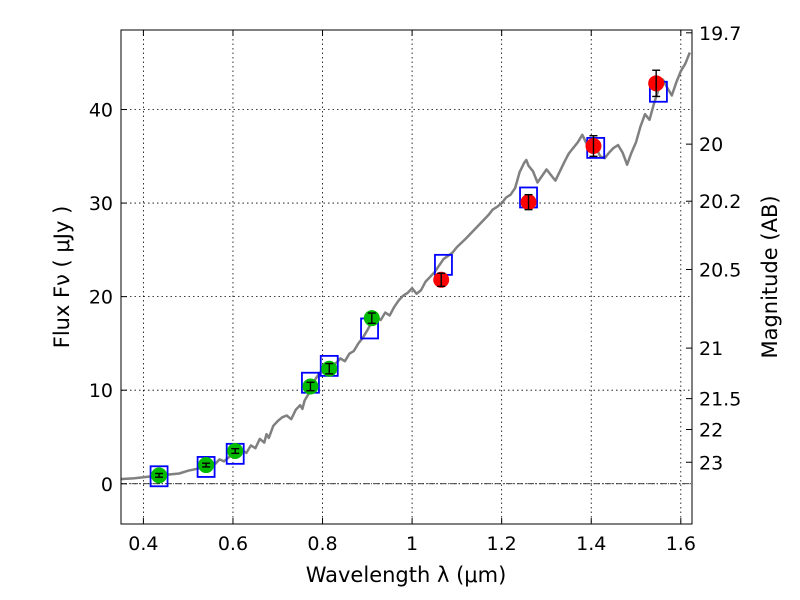  I want to click on y-tick-label: 40, so click(101, 111).